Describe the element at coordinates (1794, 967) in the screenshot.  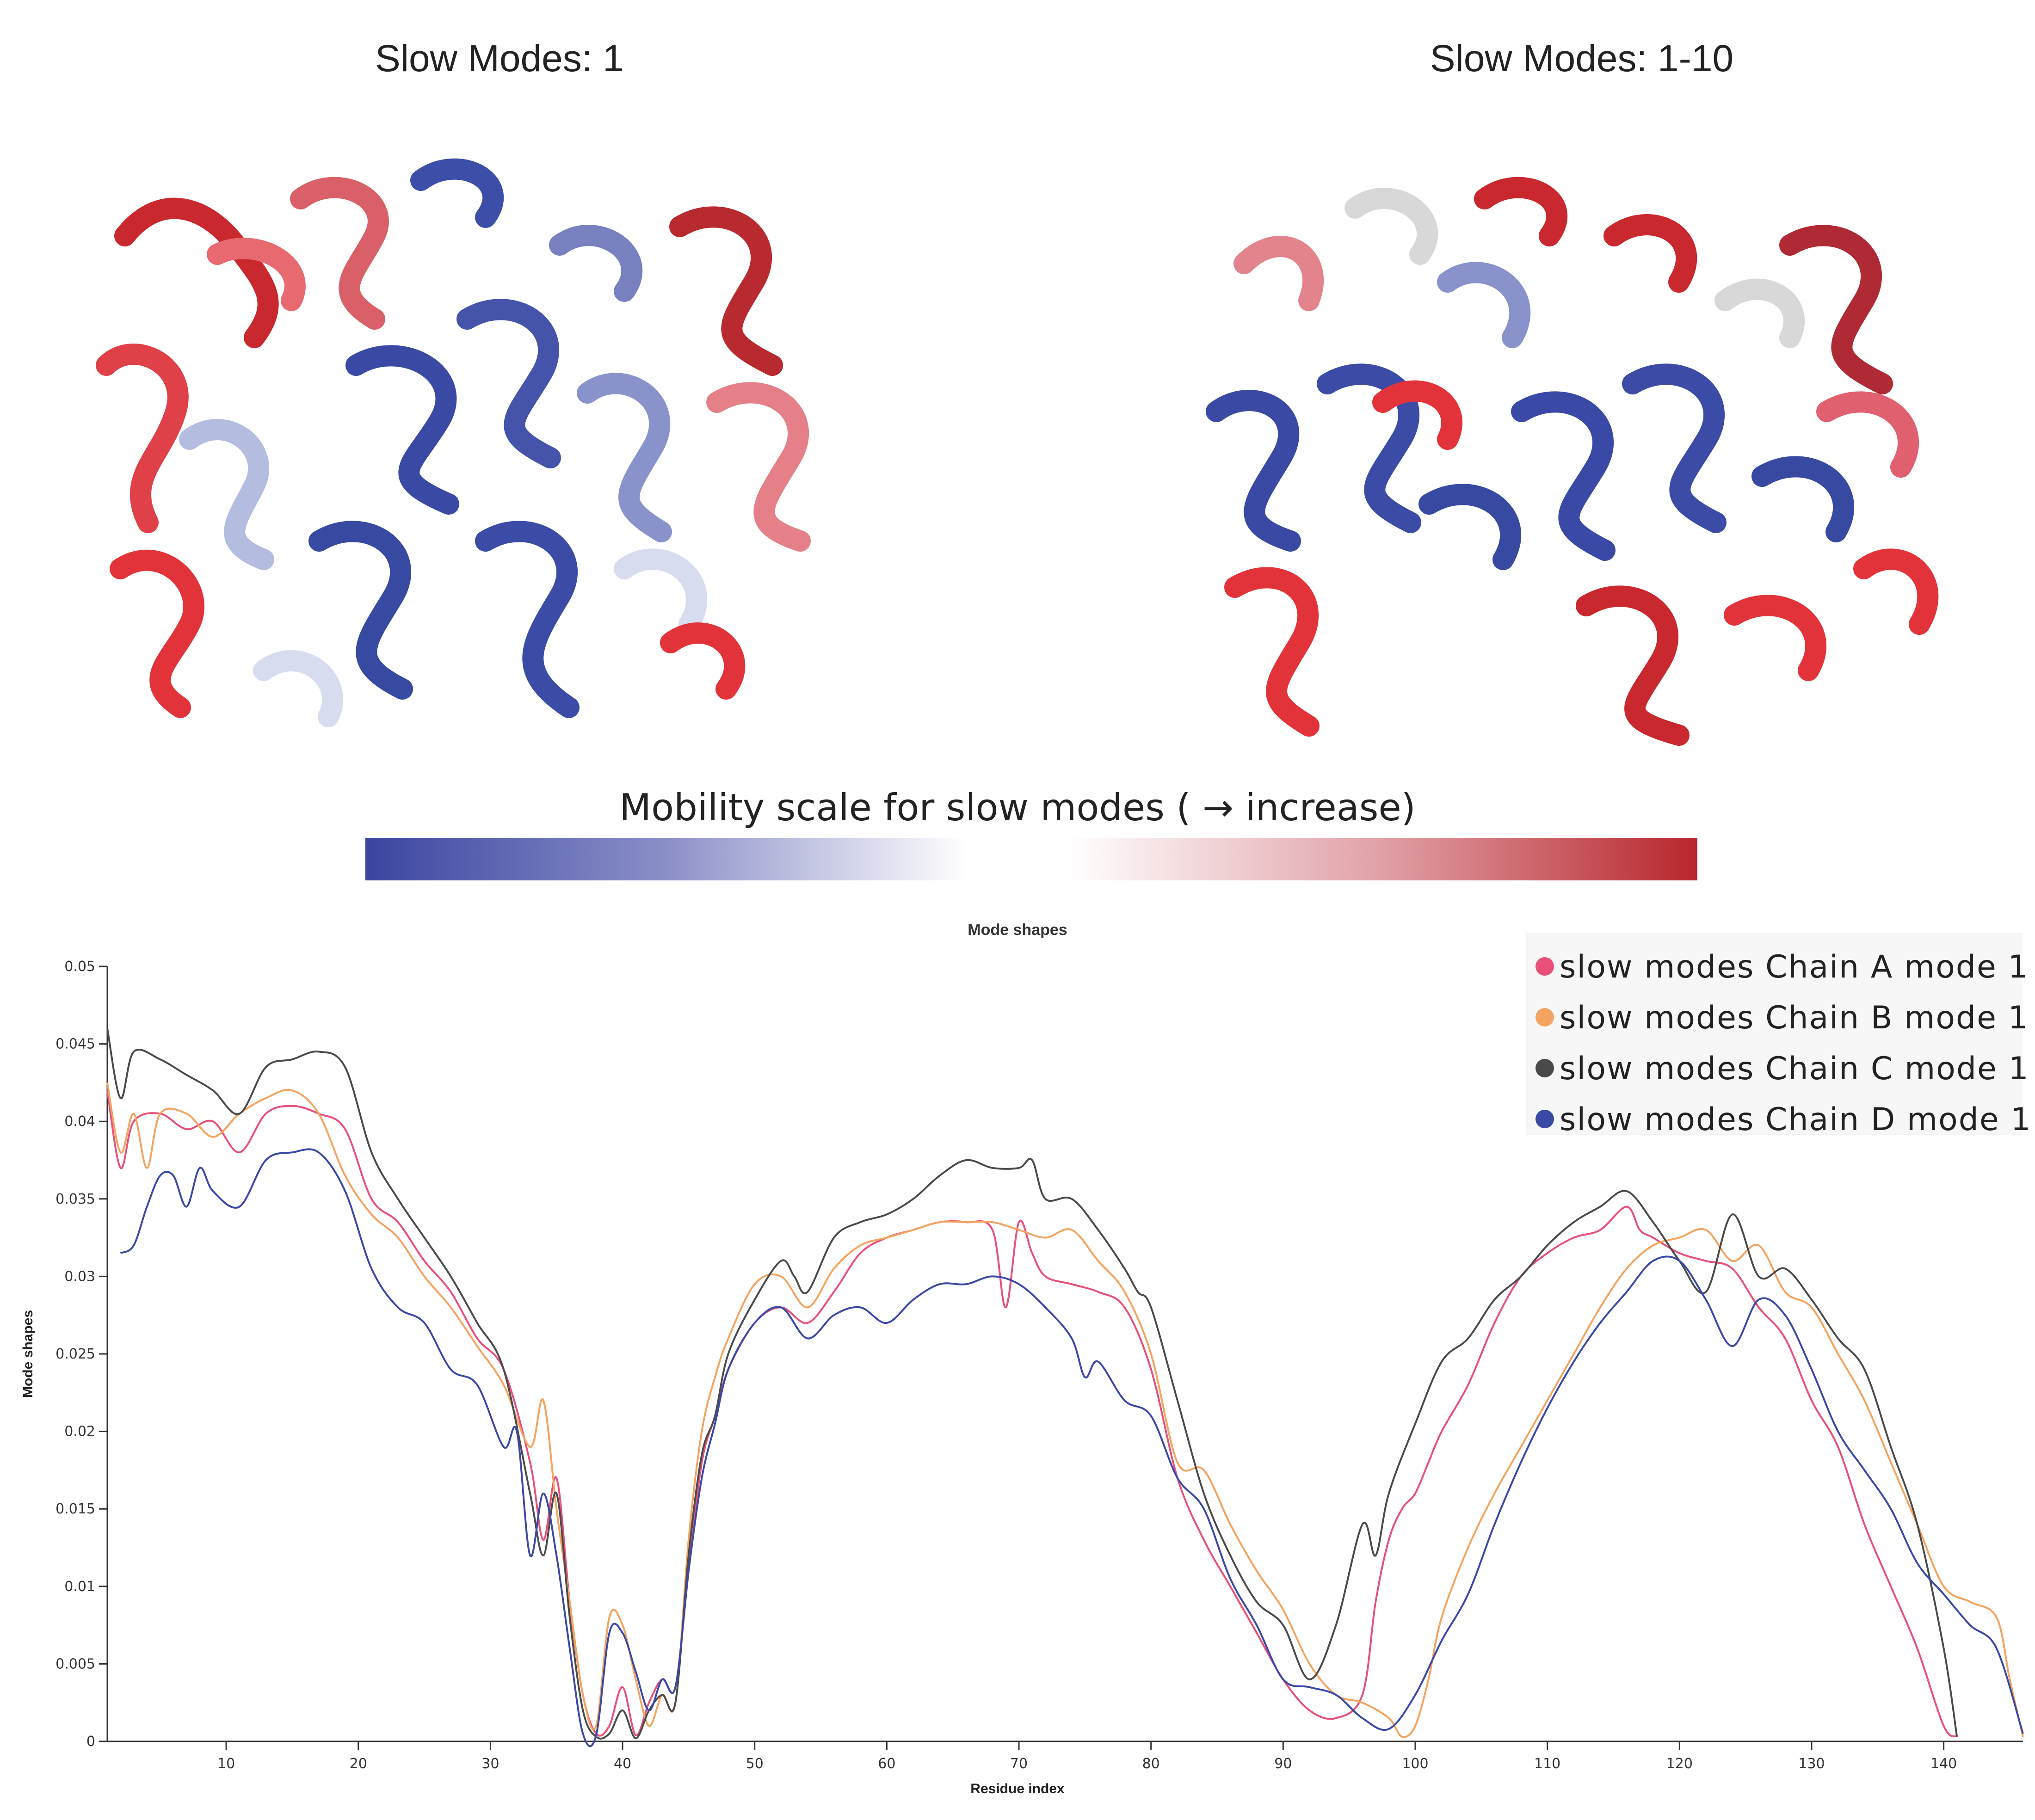
I see `legend-label: slow modes Chain A mode 1` at that location.